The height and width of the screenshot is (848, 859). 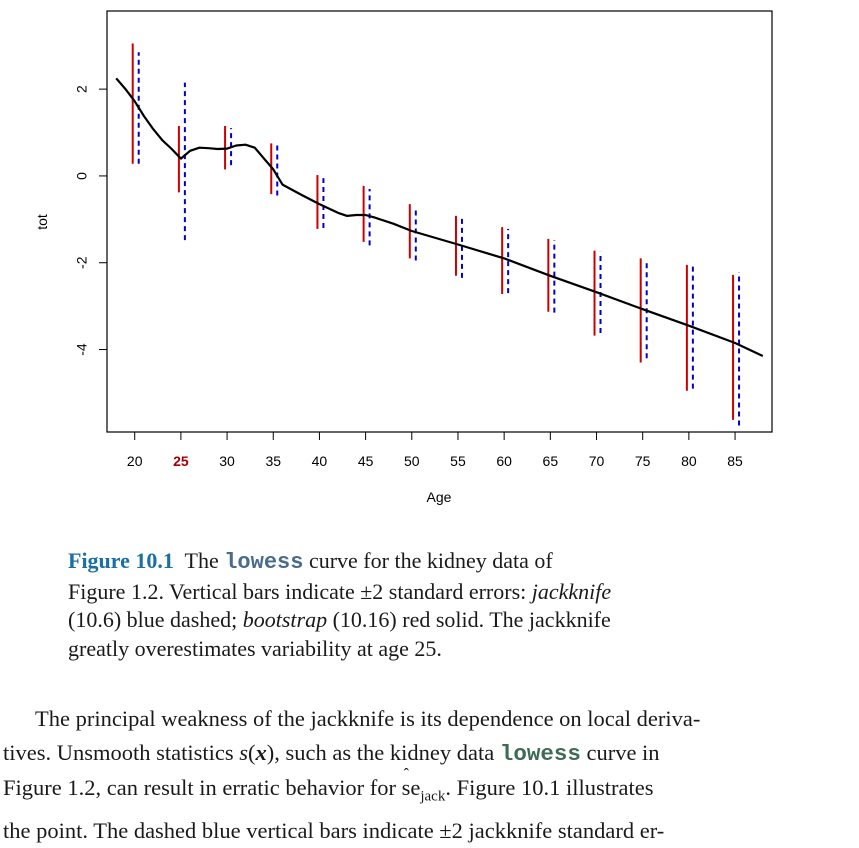 What do you see at coordinates (435, 450) in the screenshot?
I see `x-axis: 20 25 30 35 40 45 50 55 60 65 70 75 80 85` at bounding box center [435, 450].